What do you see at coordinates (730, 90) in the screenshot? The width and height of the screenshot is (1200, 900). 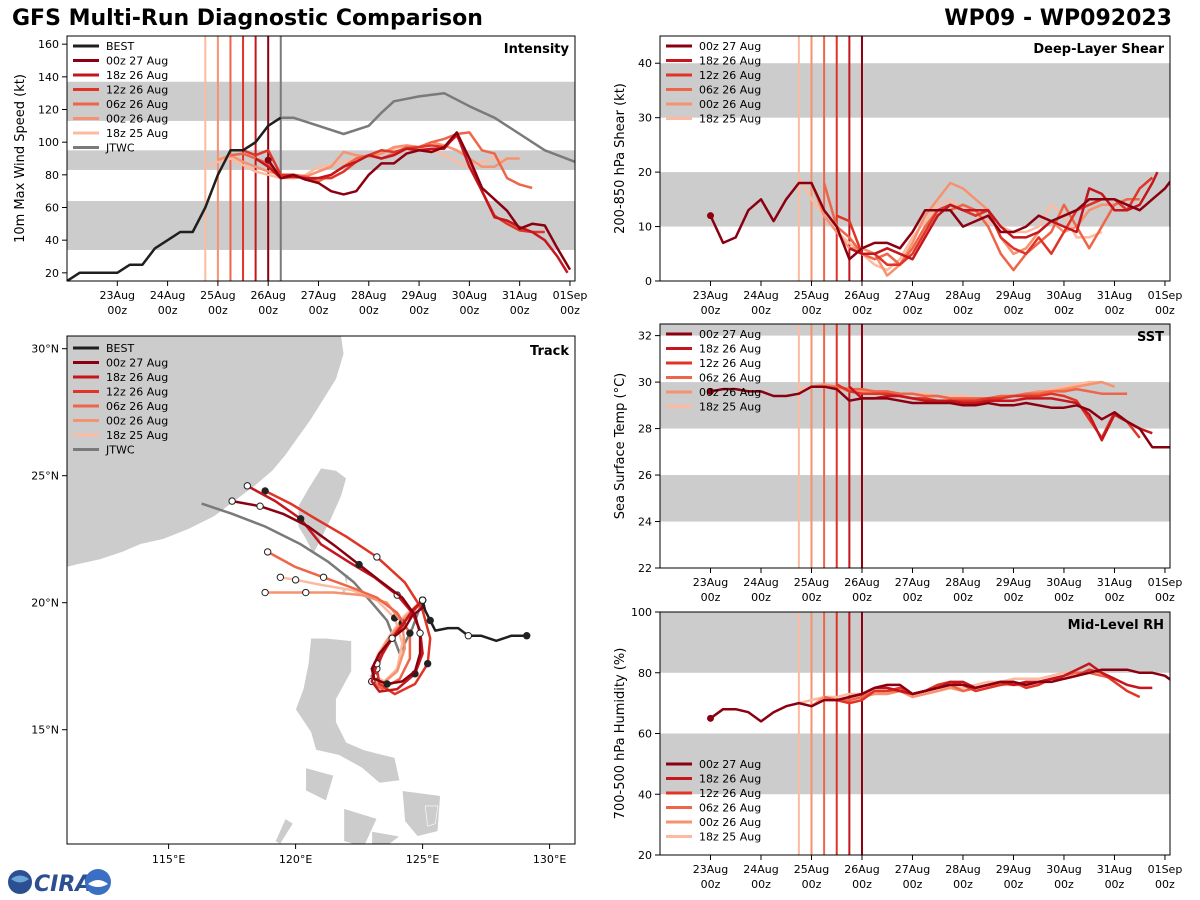 I see `shear-legend-label: 06z 26 Aug` at bounding box center [730, 90].